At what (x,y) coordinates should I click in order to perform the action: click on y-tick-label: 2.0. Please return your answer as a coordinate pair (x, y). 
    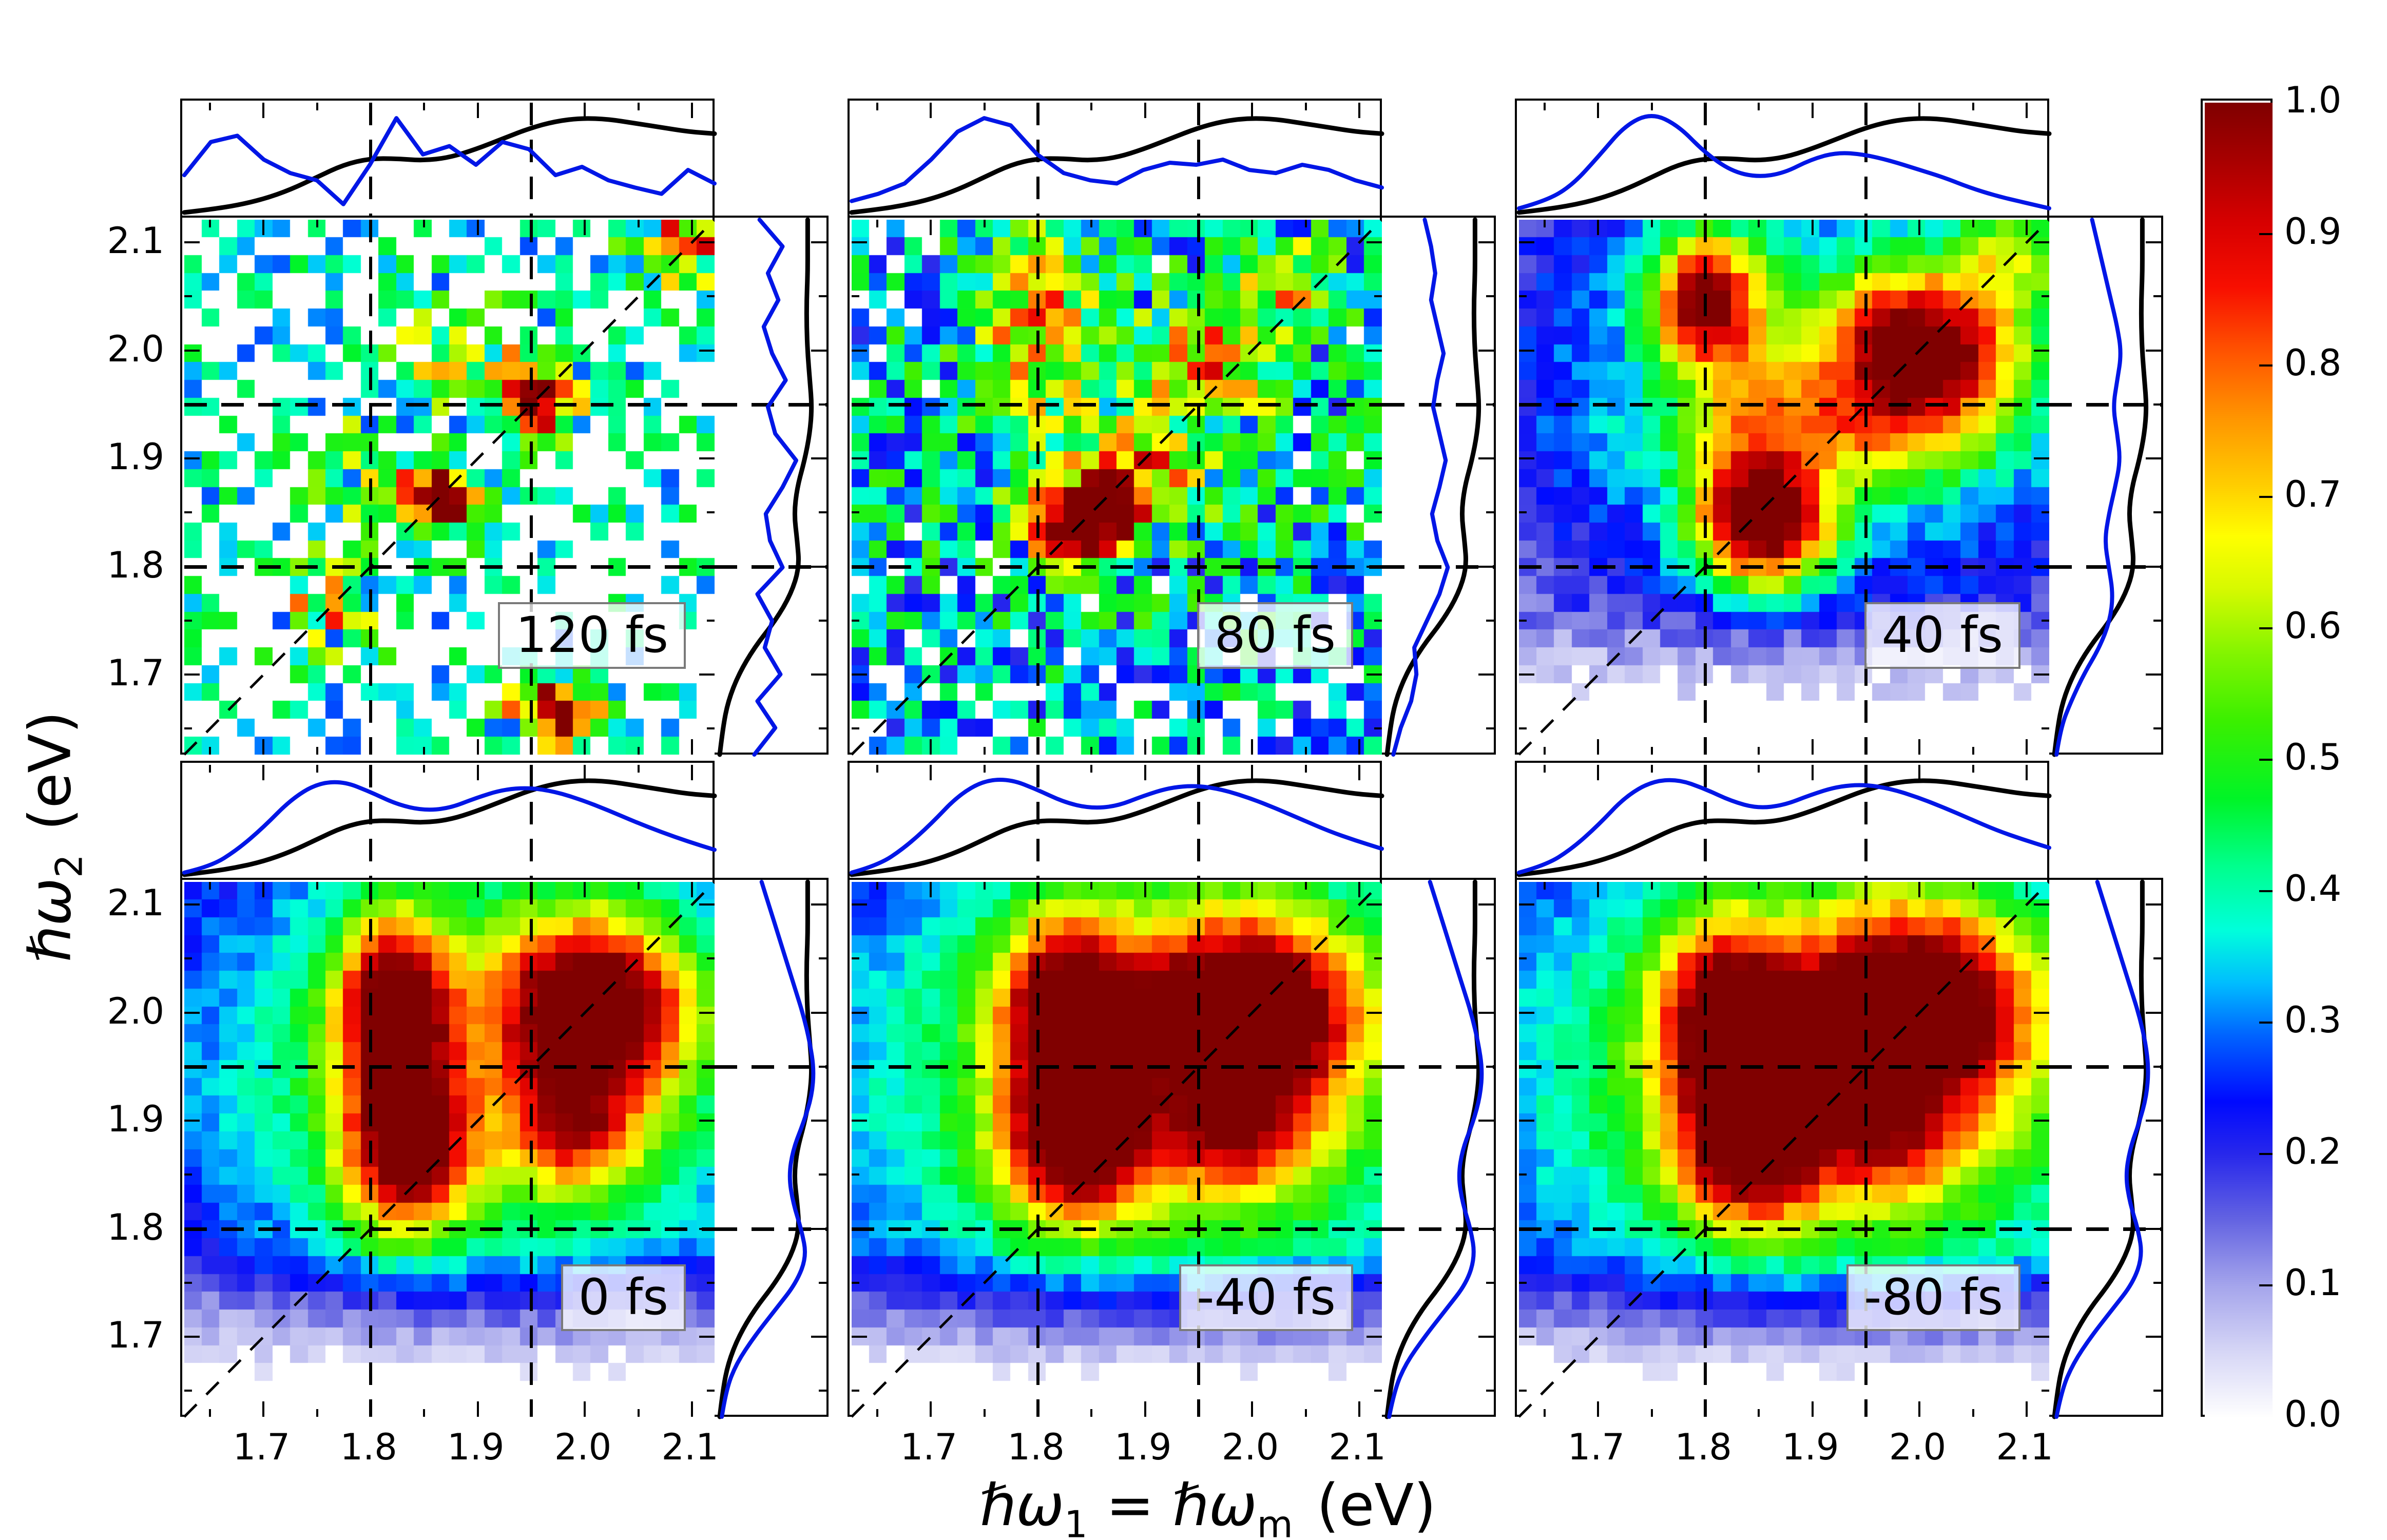
    Looking at the image, I should click on (135, 1011).